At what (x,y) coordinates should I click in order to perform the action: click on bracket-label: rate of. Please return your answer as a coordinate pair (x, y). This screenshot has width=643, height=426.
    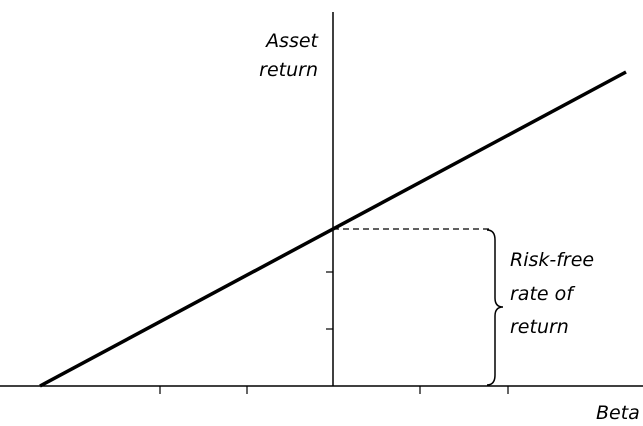
    Looking at the image, I should click on (543, 294).